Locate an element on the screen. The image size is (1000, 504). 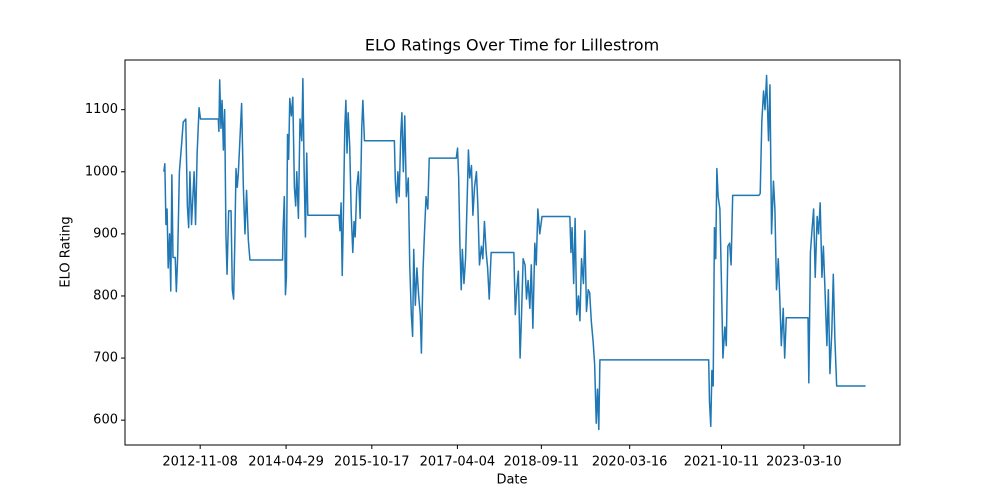
x-tick-label: 2012-11-08 is located at coordinates (200, 462).